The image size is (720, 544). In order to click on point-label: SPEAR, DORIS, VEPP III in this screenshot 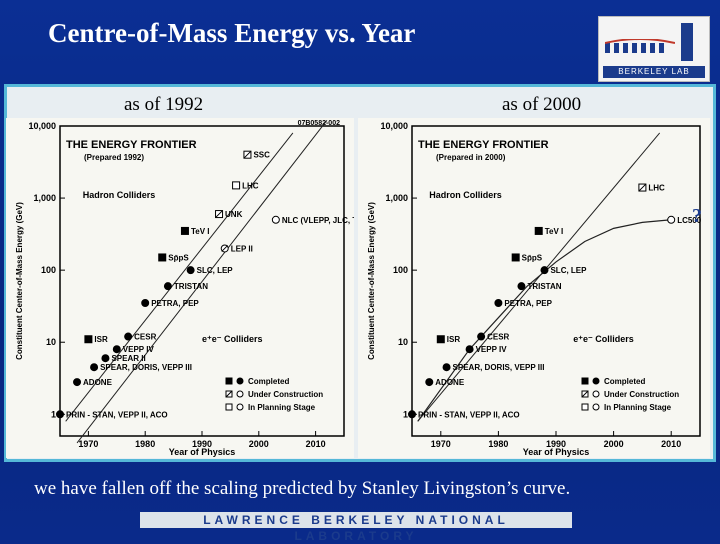, I will do `click(499, 367)`.